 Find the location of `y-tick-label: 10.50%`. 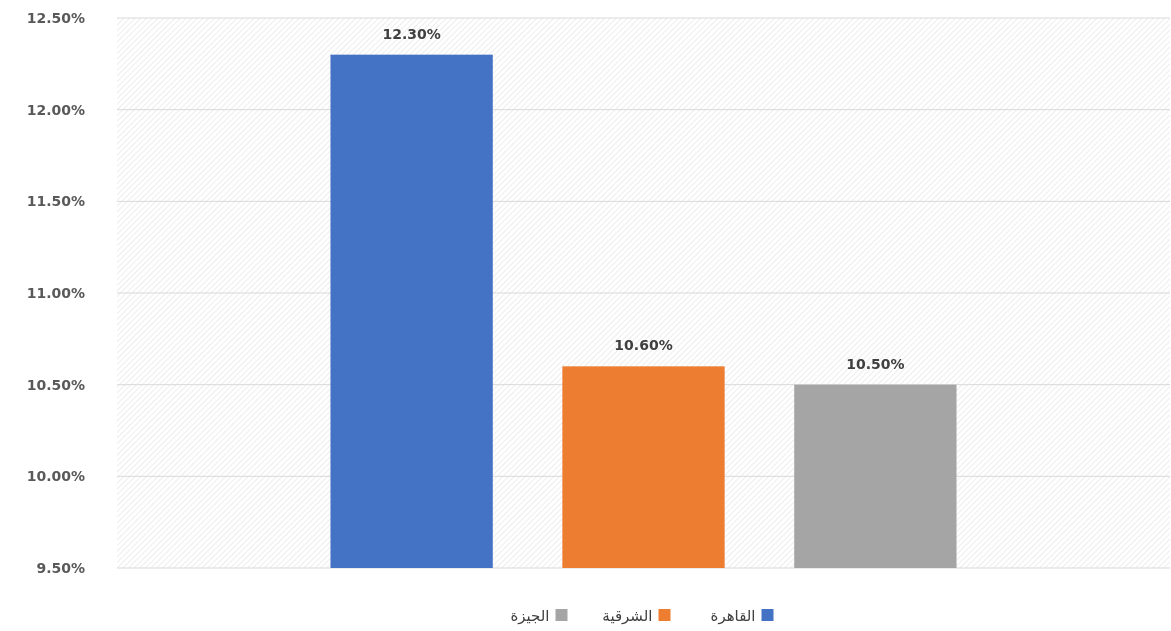

y-tick-label: 10.50% is located at coordinates (55, 384).